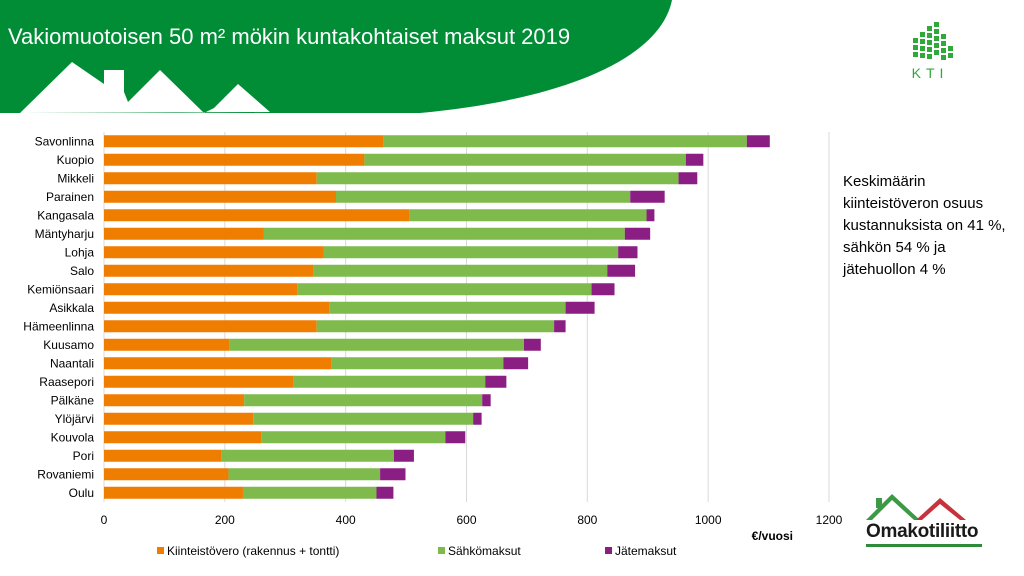 This screenshot has width=1024, height=576. What do you see at coordinates (65, 474) in the screenshot?
I see `category-label: Rovaniemi` at bounding box center [65, 474].